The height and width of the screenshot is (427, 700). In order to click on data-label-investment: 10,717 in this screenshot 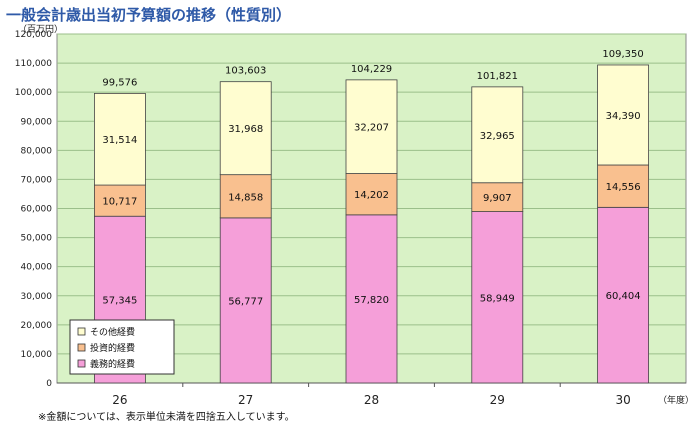, I will do `click(119, 202)`.